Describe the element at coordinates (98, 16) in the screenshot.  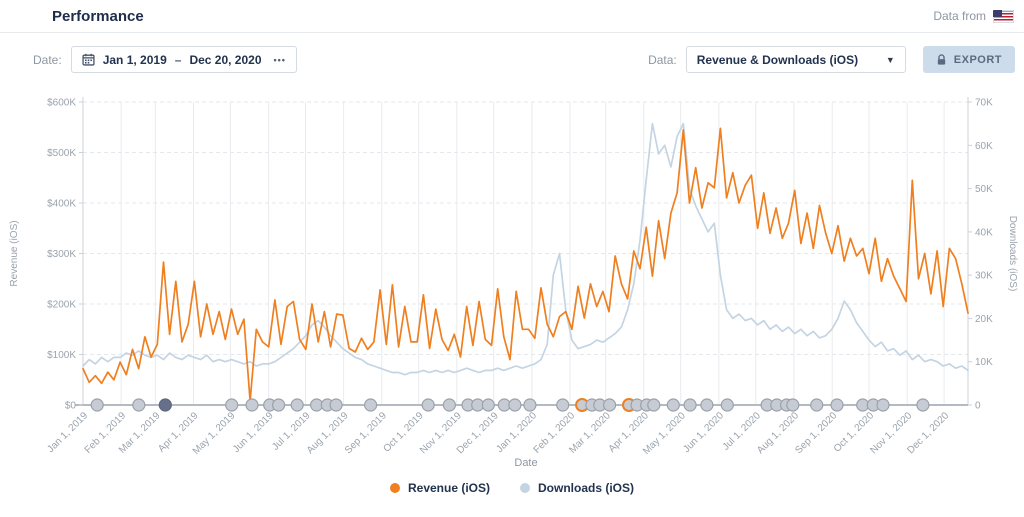
I see `page-title: Performance` at that location.